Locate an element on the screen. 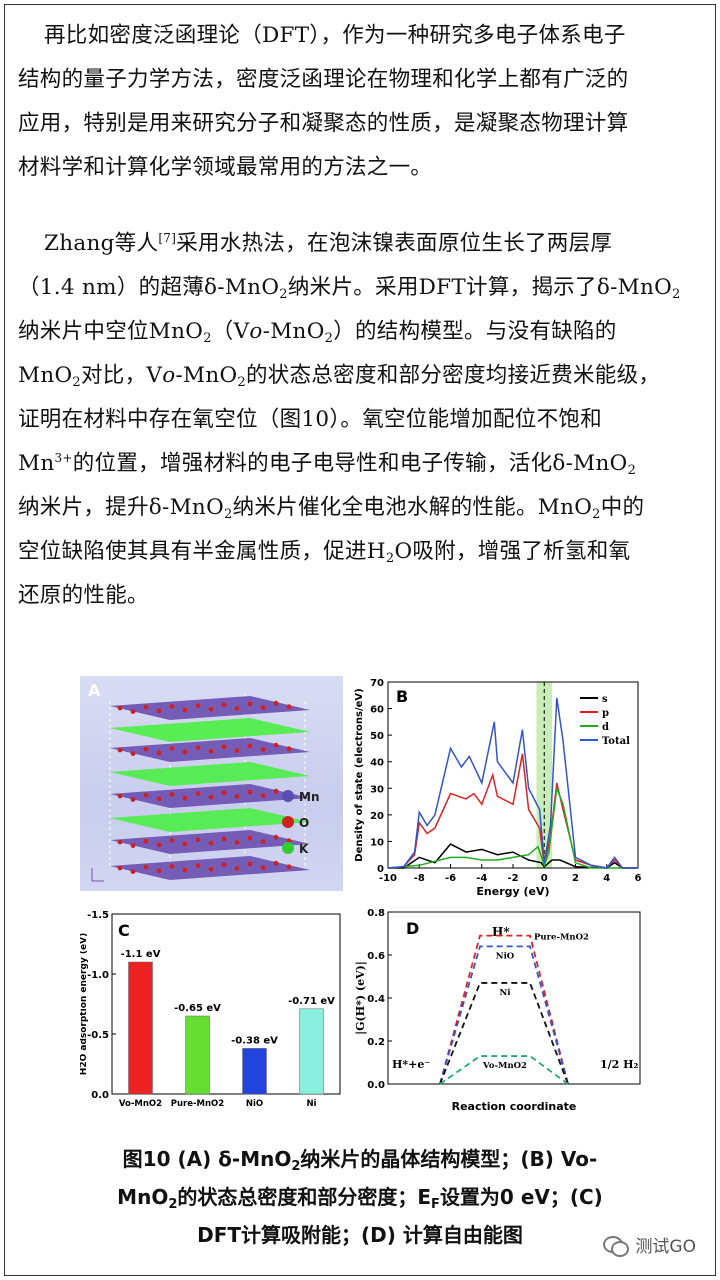  legend-label: Total is located at coordinates (616, 741).